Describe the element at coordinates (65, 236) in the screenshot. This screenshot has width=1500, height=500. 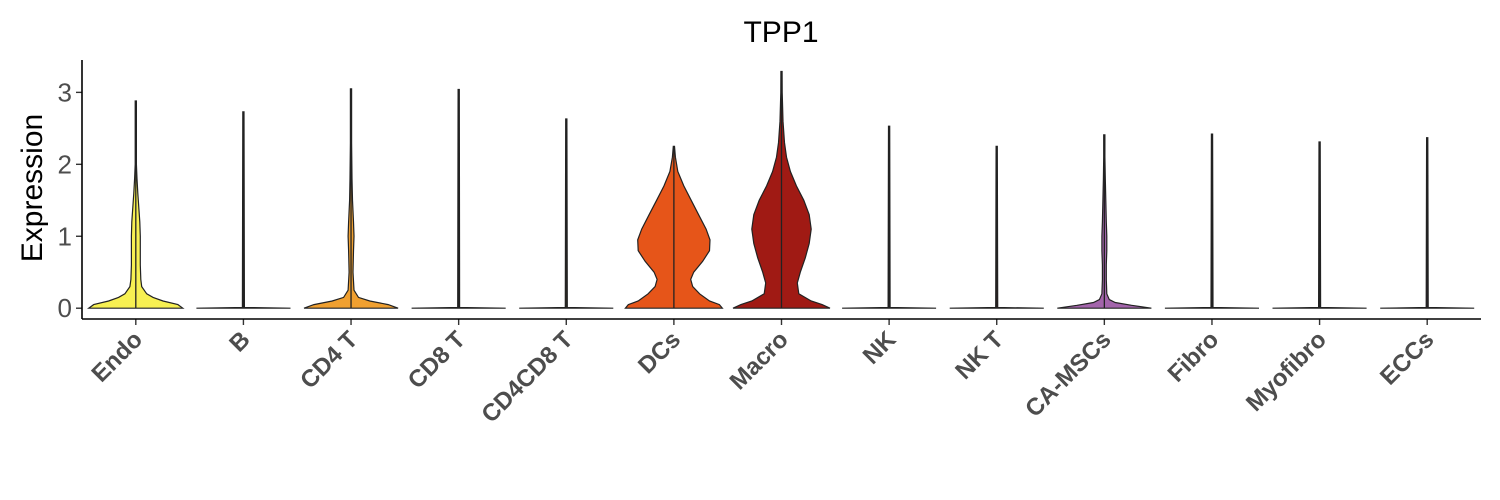
I see `y-tick-label: 1` at that location.